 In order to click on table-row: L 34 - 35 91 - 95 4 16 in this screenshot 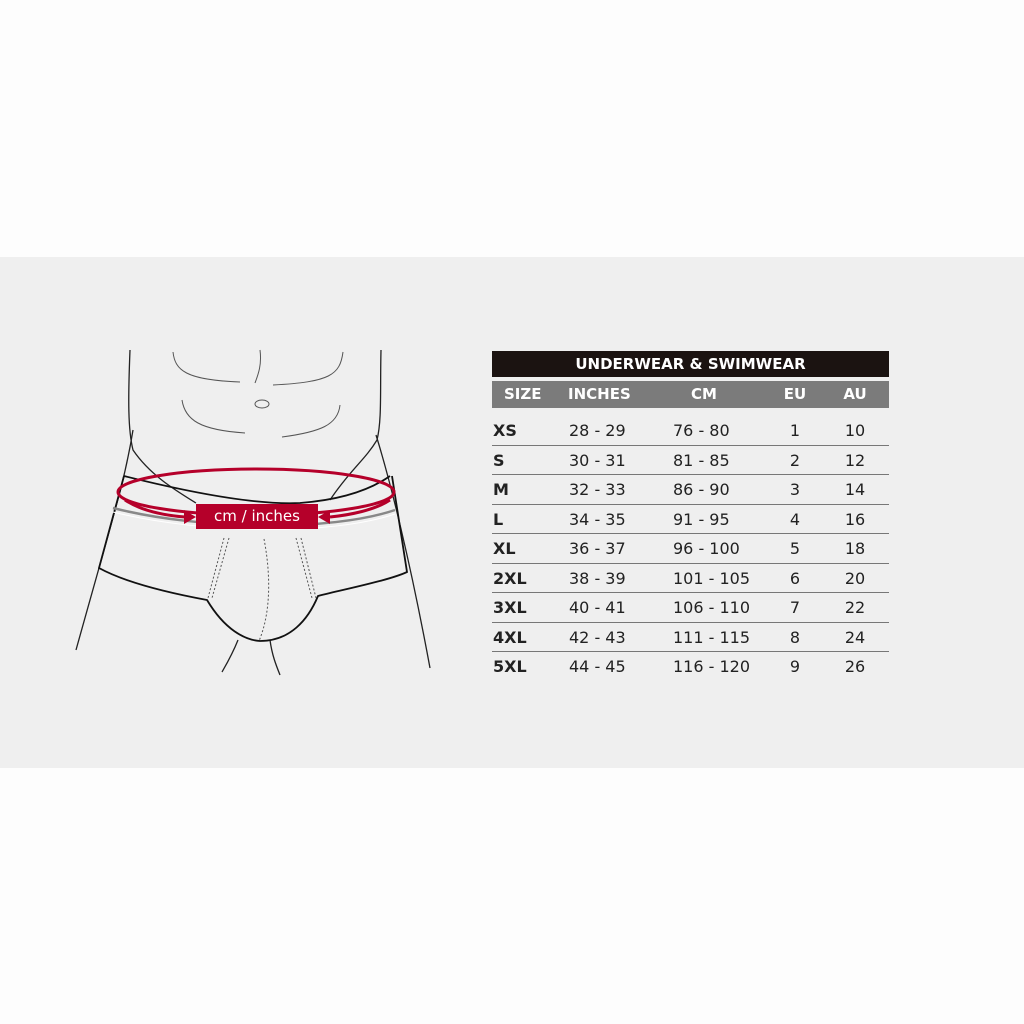, I will do `click(690, 519)`.